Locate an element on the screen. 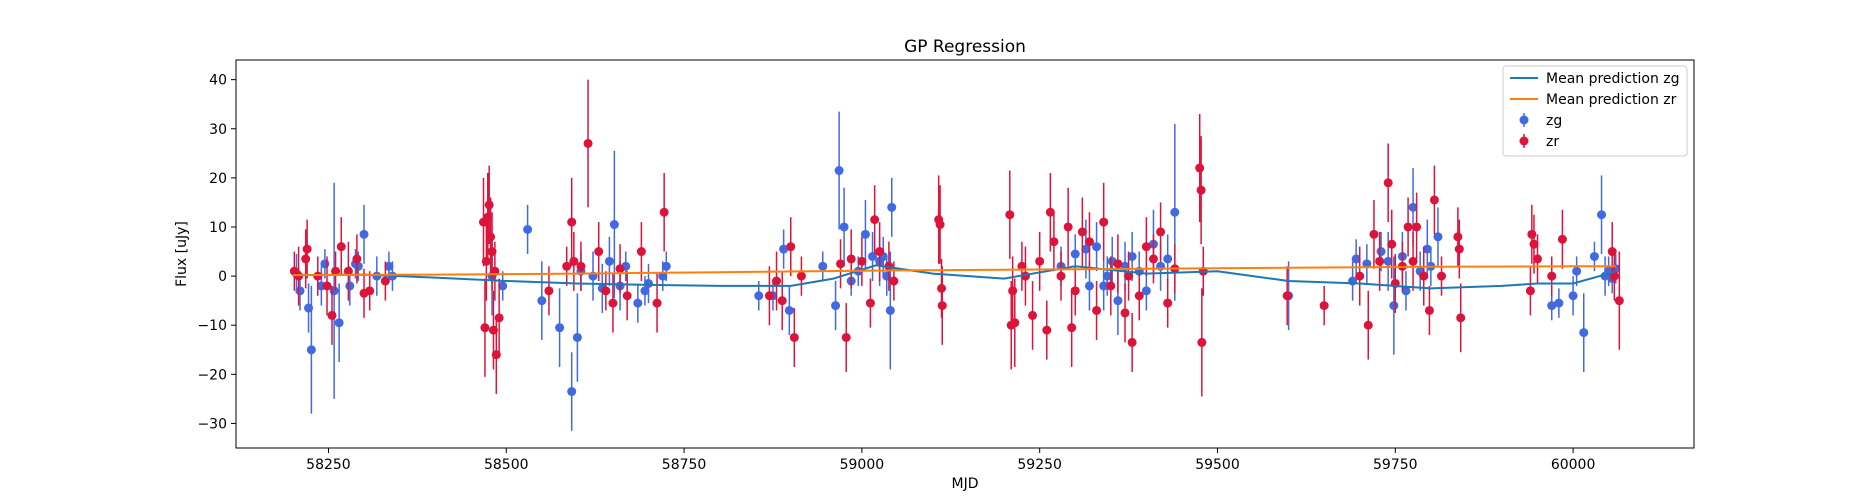 This screenshot has width=1875, height=500. x-tick-label: 59750 is located at coordinates (1395, 465).